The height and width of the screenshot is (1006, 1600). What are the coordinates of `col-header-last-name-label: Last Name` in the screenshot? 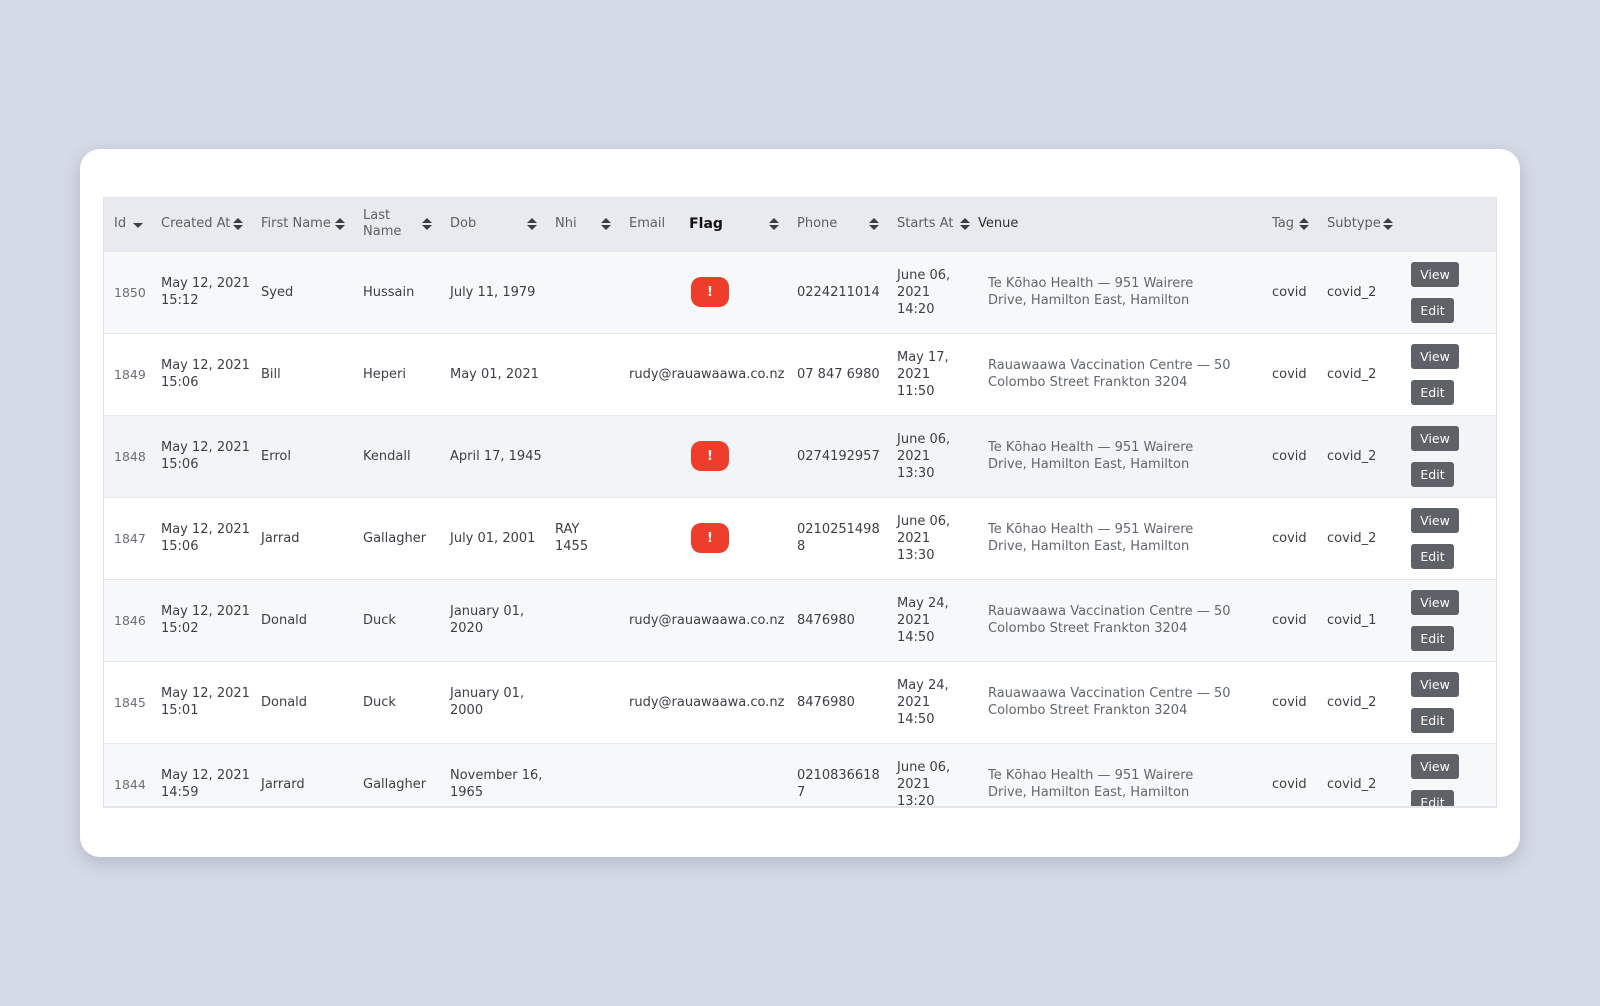 It's located at (382, 223).